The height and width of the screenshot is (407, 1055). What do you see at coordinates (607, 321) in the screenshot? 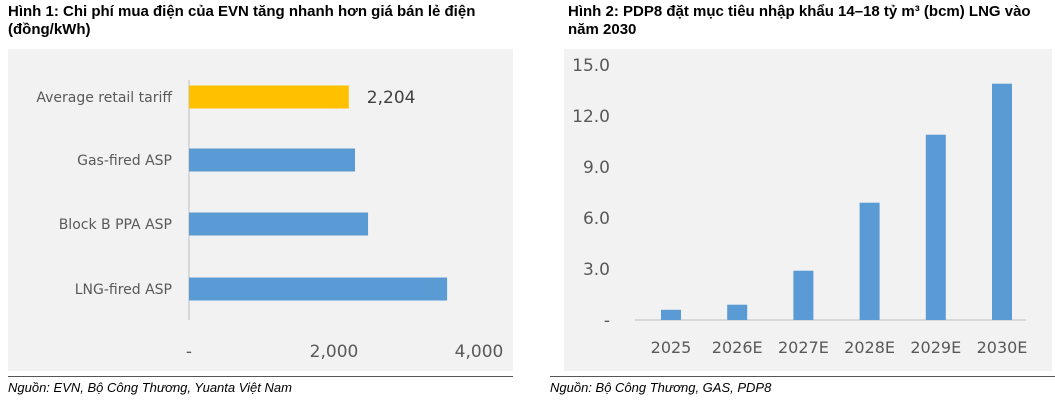
I see `y-tick-label-0: -` at bounding box center [607, 321].